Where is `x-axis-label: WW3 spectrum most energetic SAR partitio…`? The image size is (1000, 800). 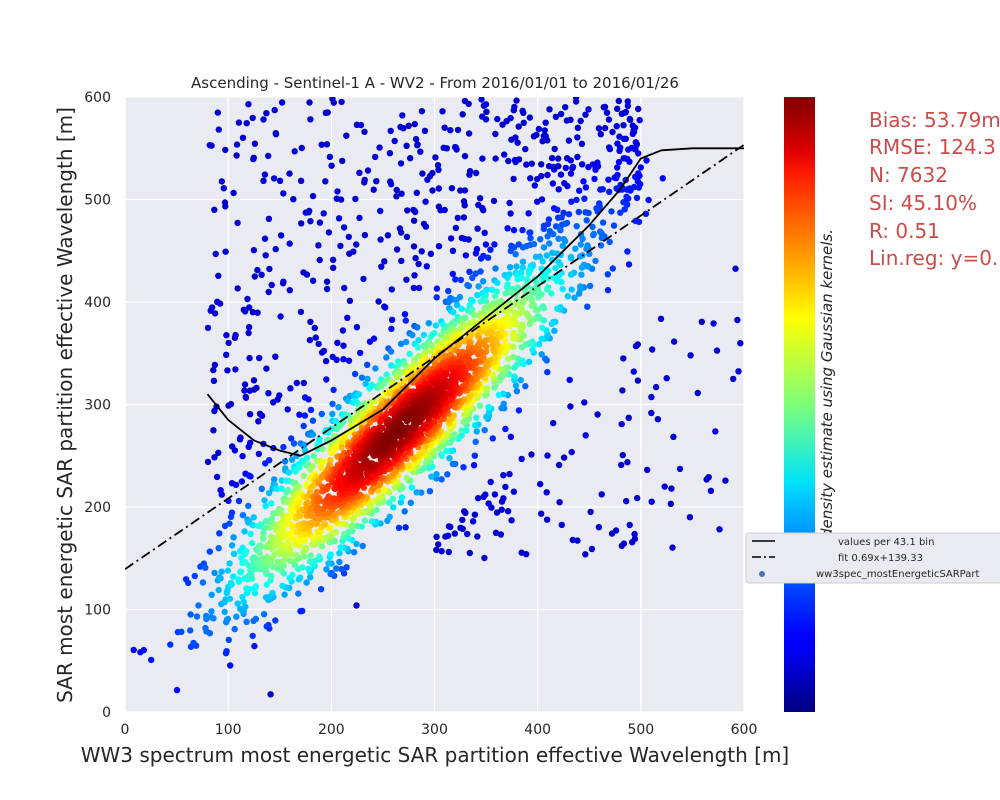 x-axis-label: WW3 spectrum most energetic SAR partitio… is located at coordinates (435, 755).